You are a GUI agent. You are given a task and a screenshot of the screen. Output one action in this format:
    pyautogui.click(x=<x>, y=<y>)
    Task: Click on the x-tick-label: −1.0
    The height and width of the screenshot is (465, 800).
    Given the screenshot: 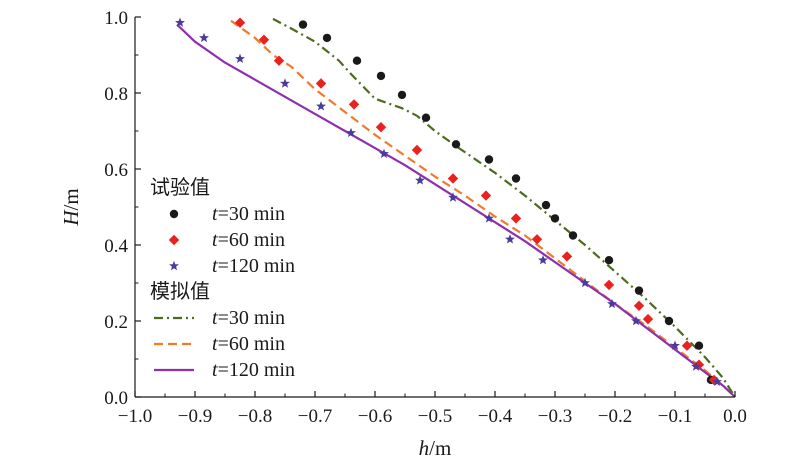 What is the action you would take?
    pyautogui.click(x=135, y=416)
    